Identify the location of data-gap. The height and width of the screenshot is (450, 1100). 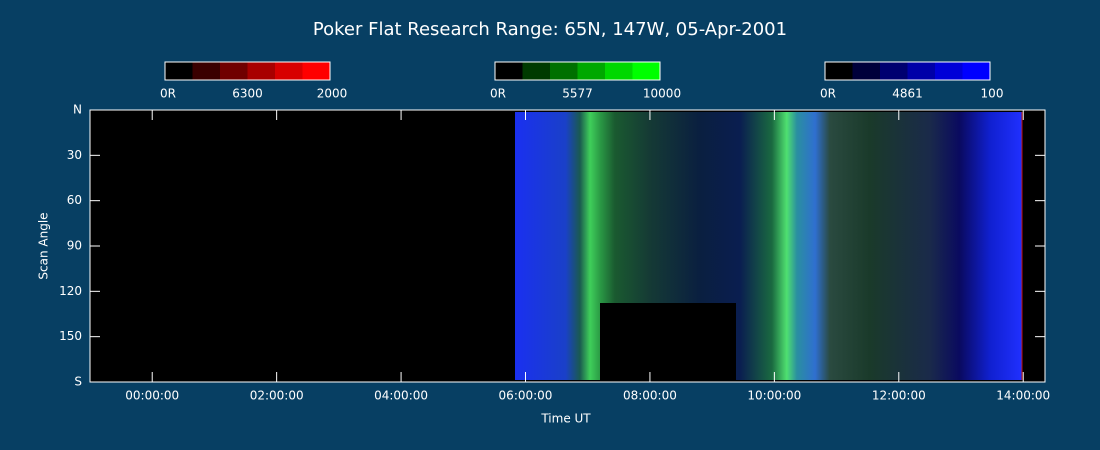
(668, 341).